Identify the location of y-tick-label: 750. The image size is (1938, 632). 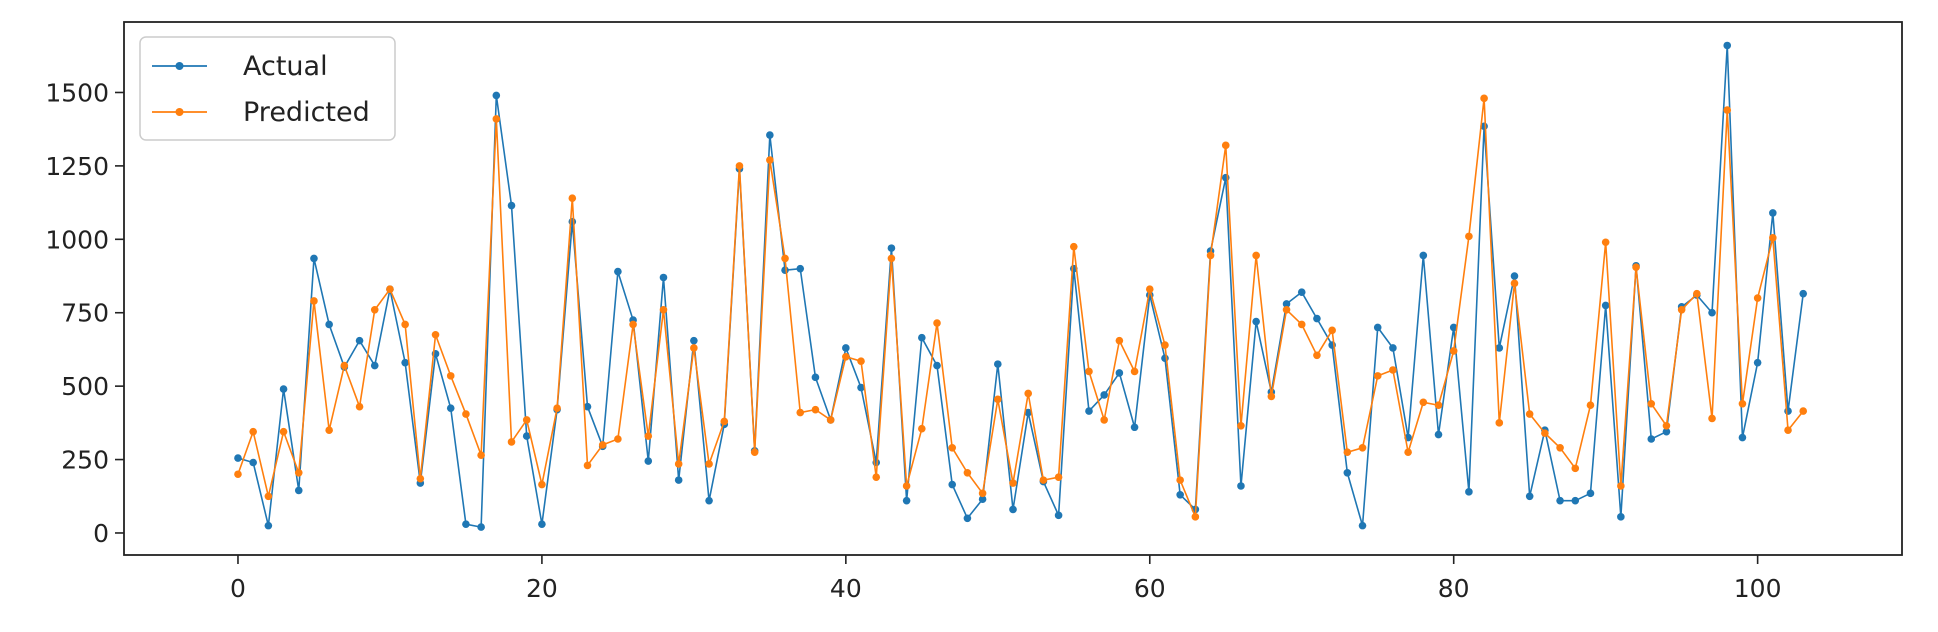
(85, 313).